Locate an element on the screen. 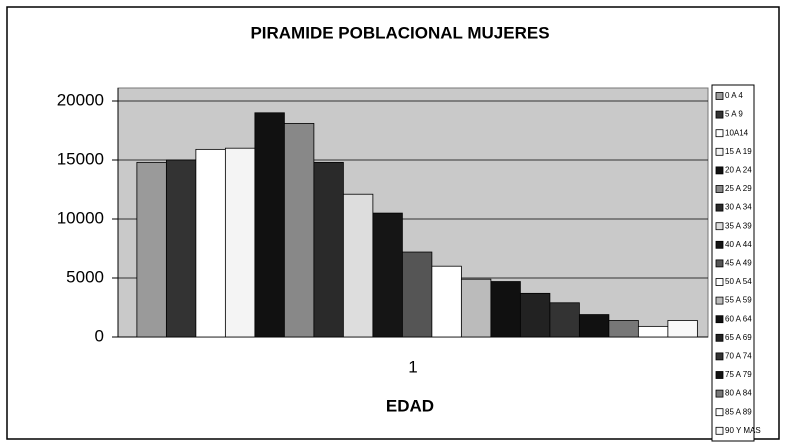  legend-label: 0 A 4 is located at coordinates (734, 95).